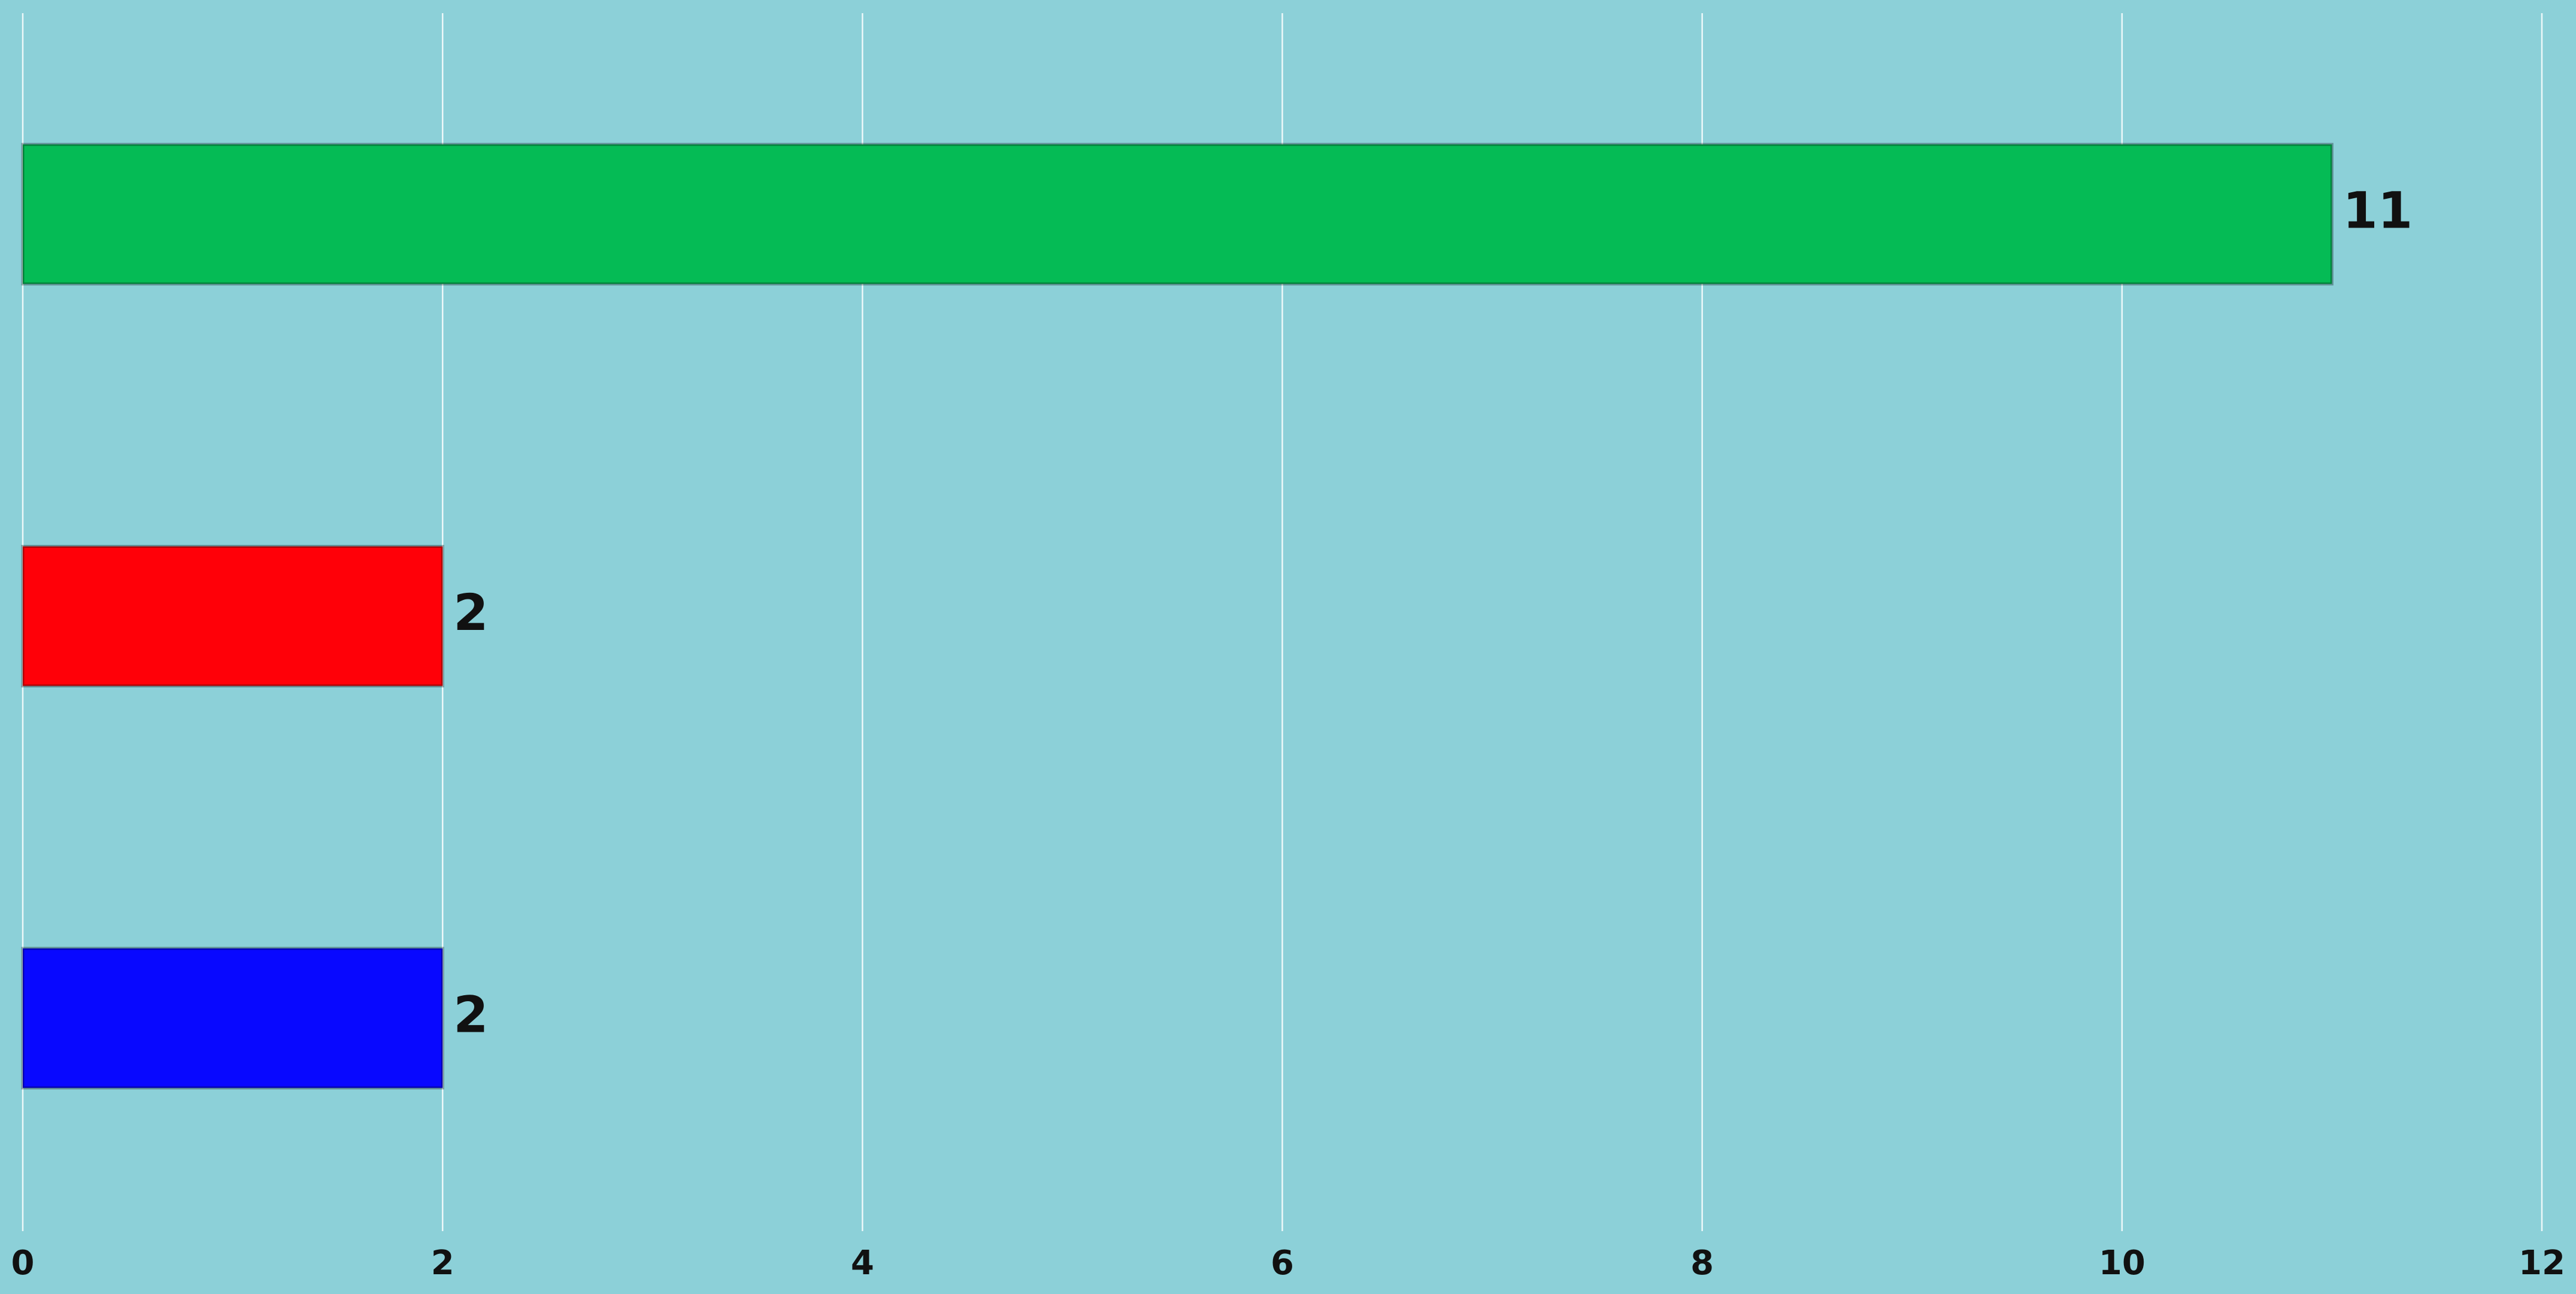  Describe the element at coordinates (2542, 1263) in the screenshot. I see `x-tick-label: 12` at that location.